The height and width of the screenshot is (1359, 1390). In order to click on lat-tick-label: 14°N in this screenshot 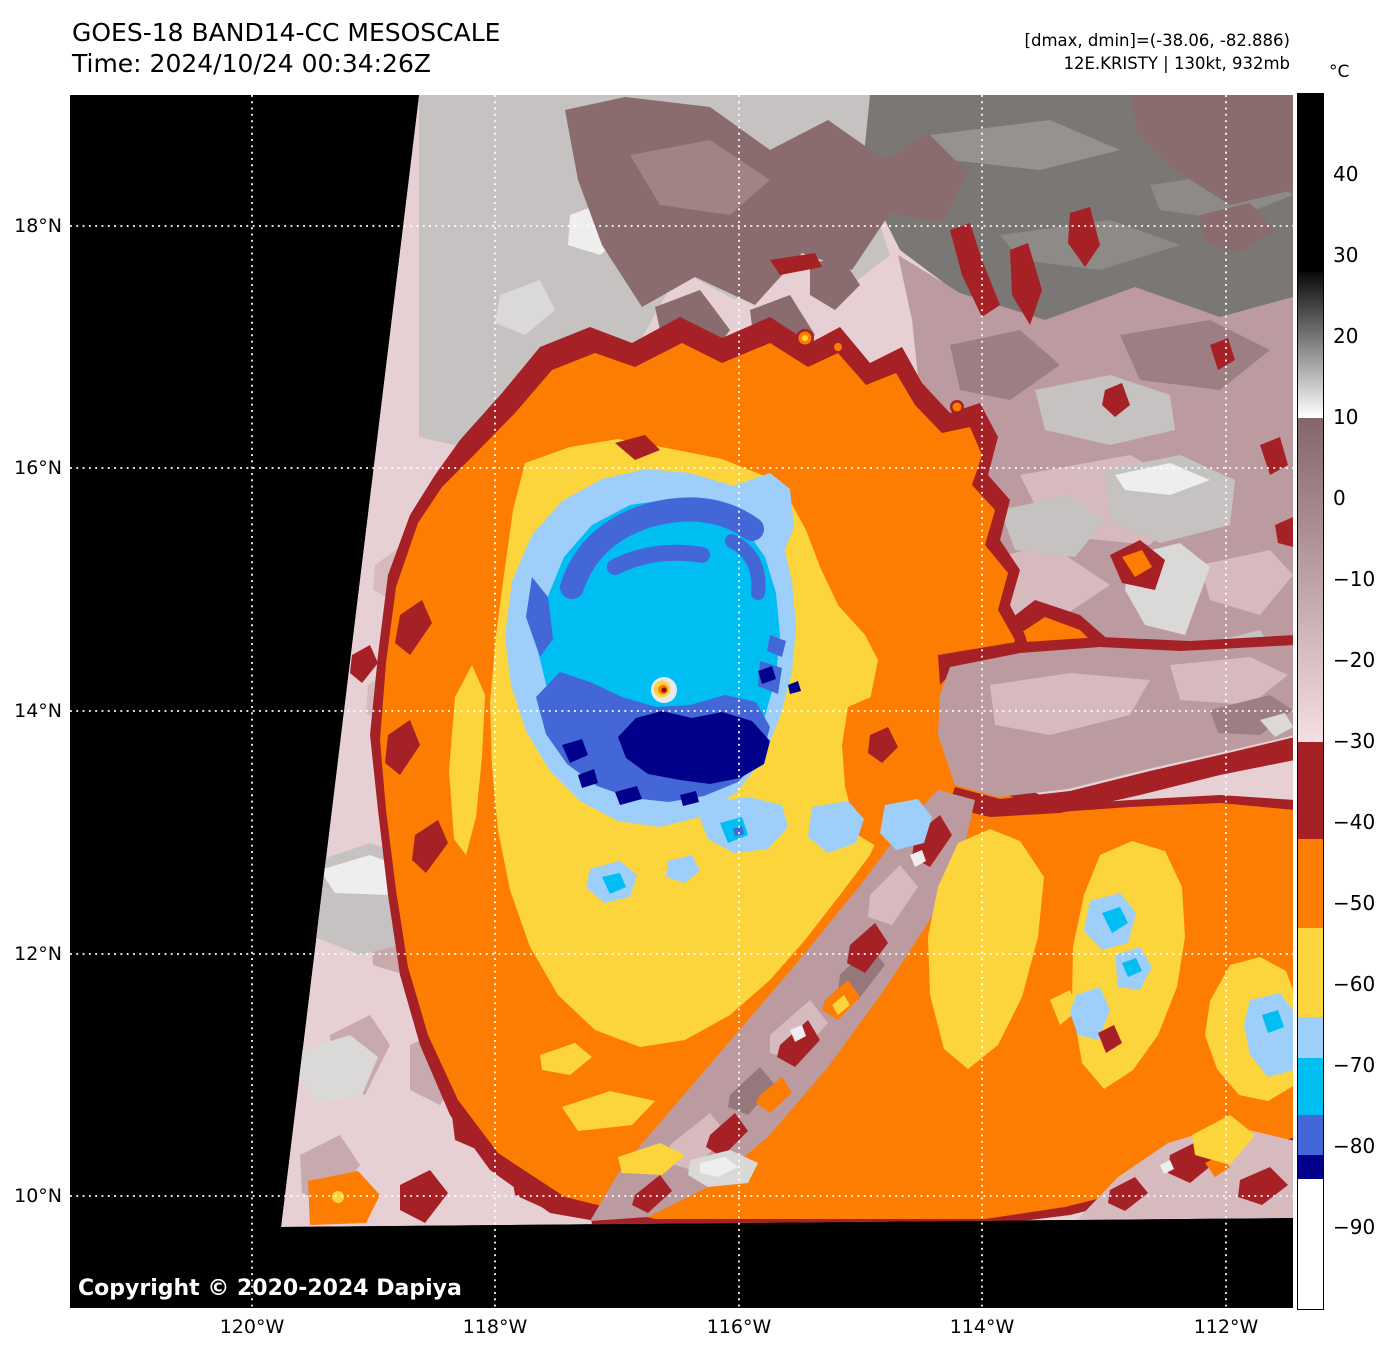, I will do `click(38, 711)`.